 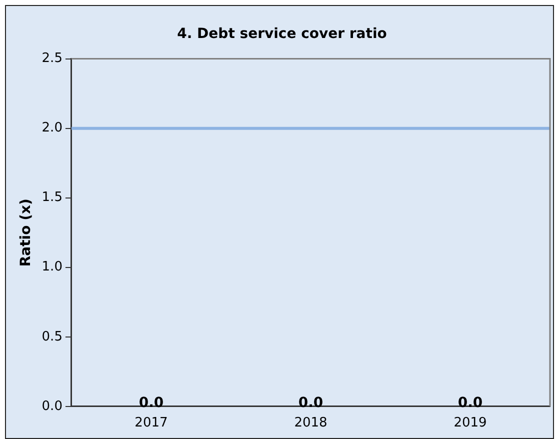 I want to click on x-tick-label: 2019, so click(x=470, y=423).